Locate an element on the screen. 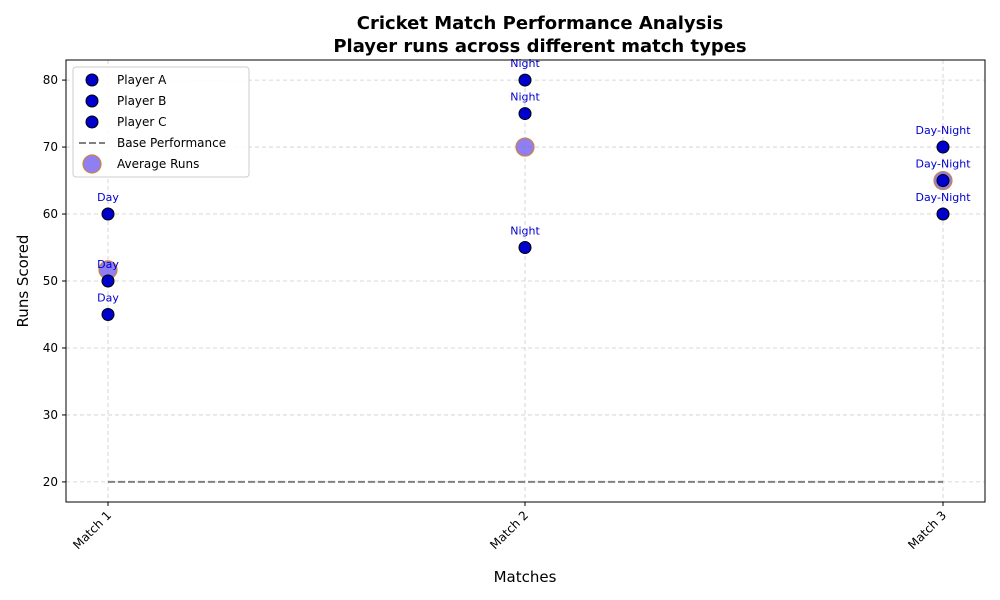  y-axis-label: Runs Scored is located at coordinates (23, 281).